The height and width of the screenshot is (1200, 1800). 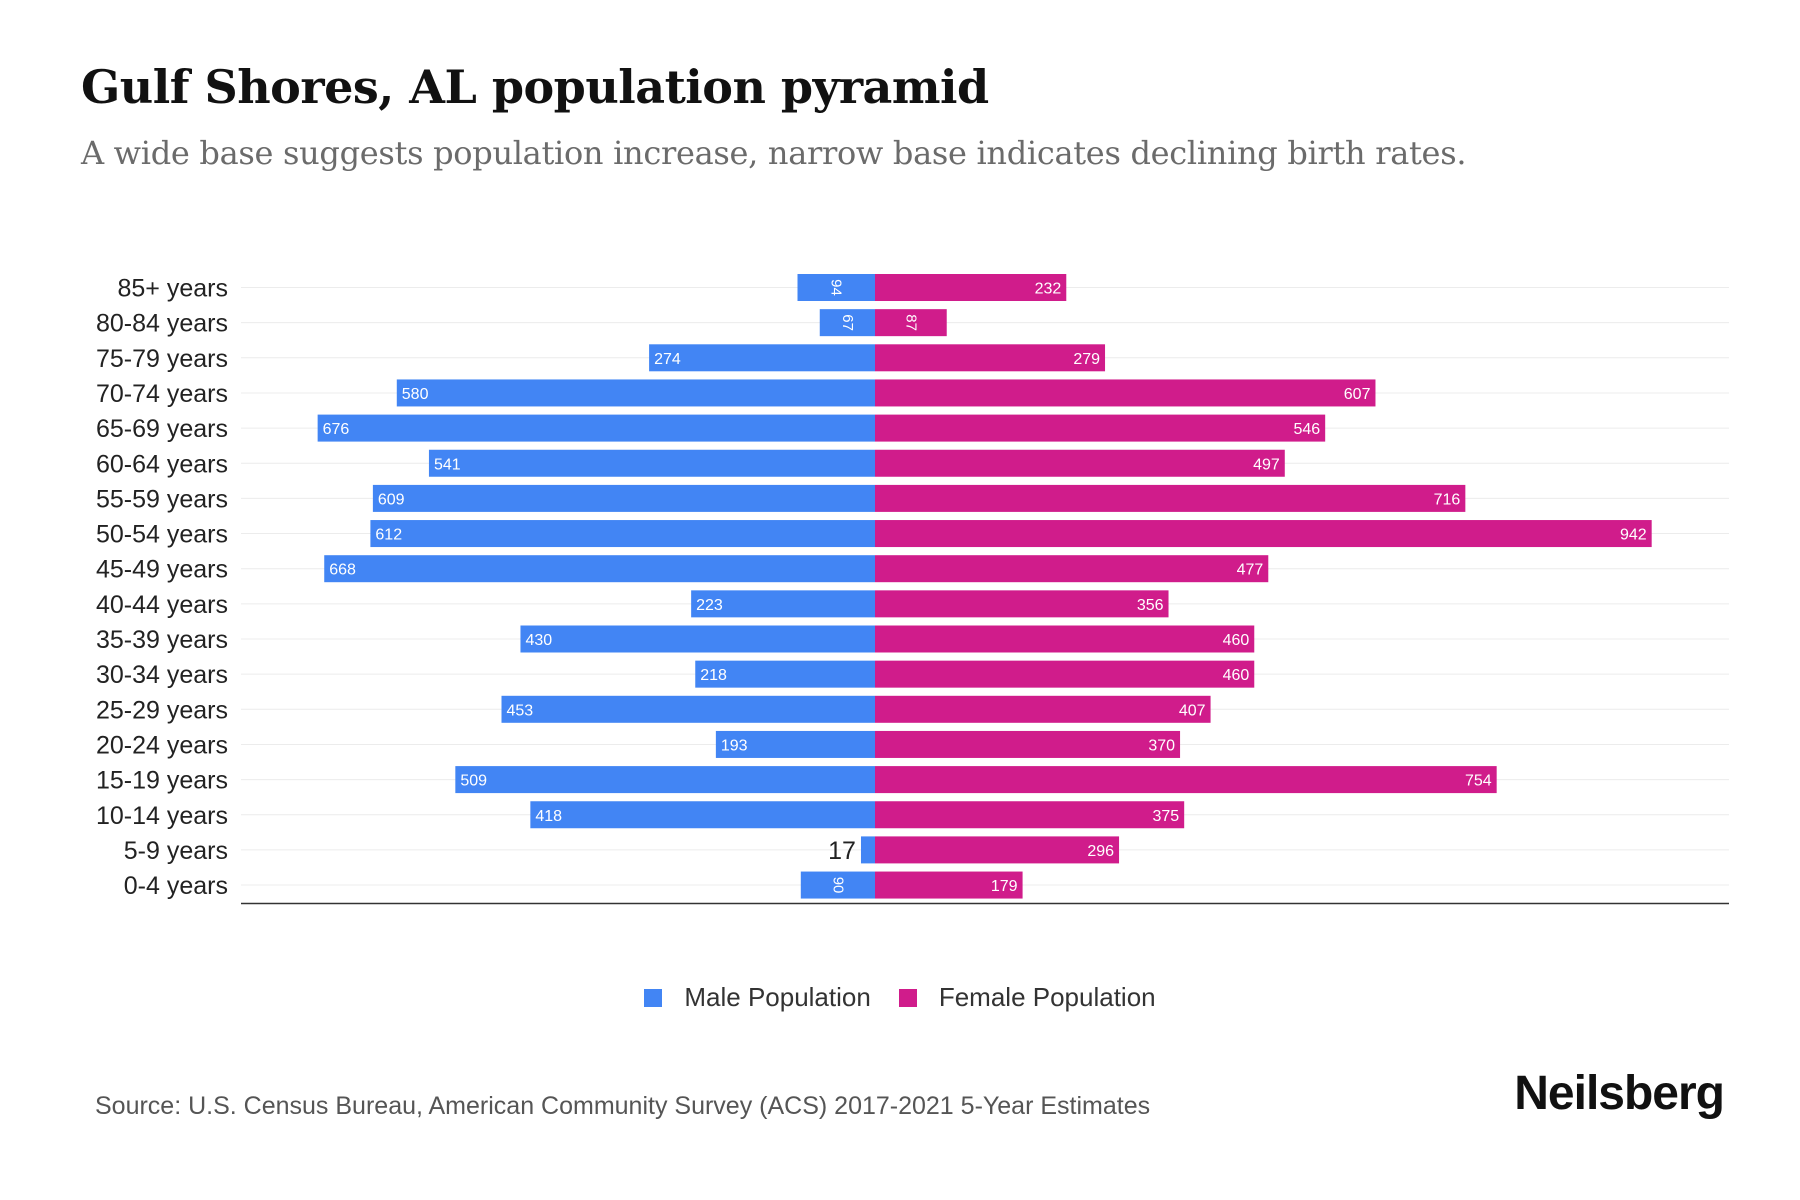 What do you see at coordinates (1236, 640) in the screenshot?
I see `data-label-female-35-39-years: 460` at bounding box center [1236, 640].